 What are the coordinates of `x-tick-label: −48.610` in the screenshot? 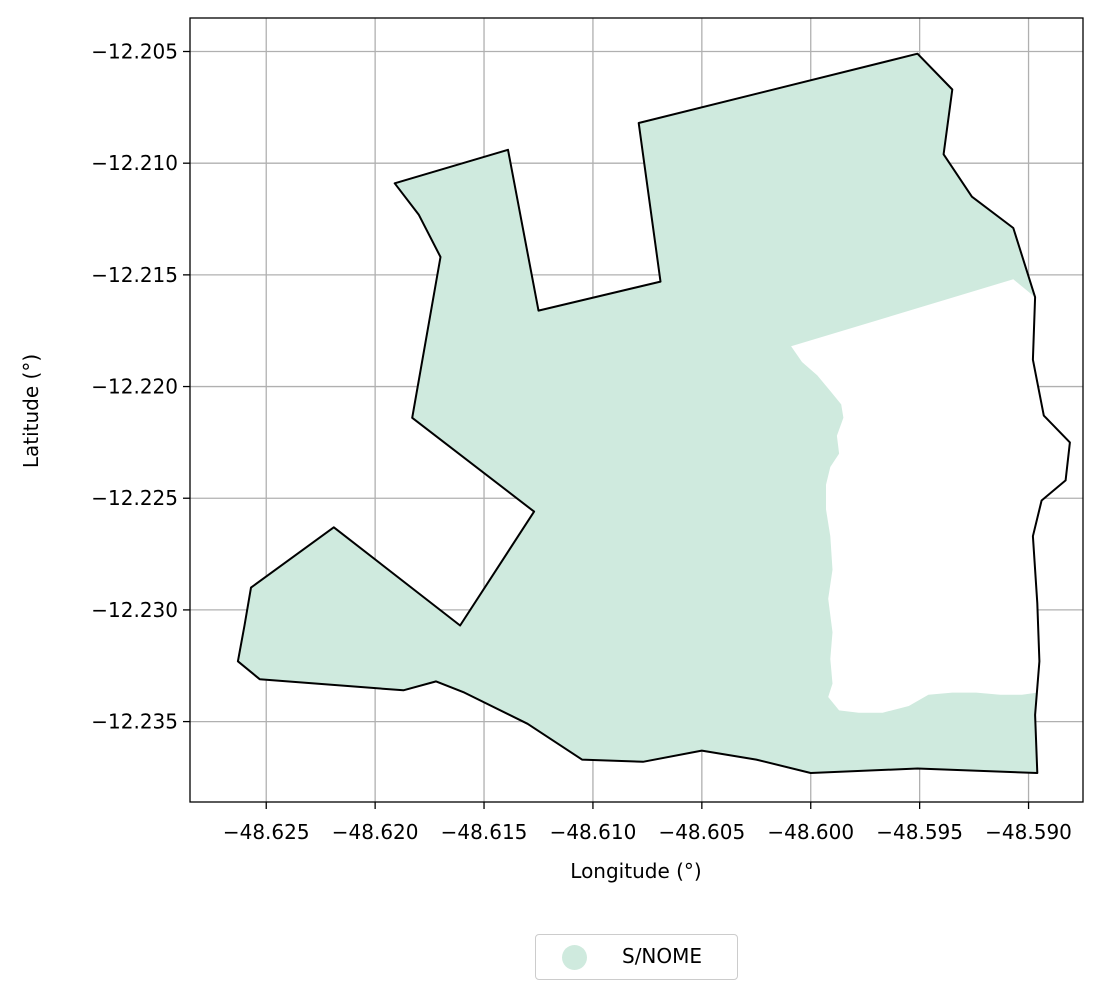 It's located at (593, 832).